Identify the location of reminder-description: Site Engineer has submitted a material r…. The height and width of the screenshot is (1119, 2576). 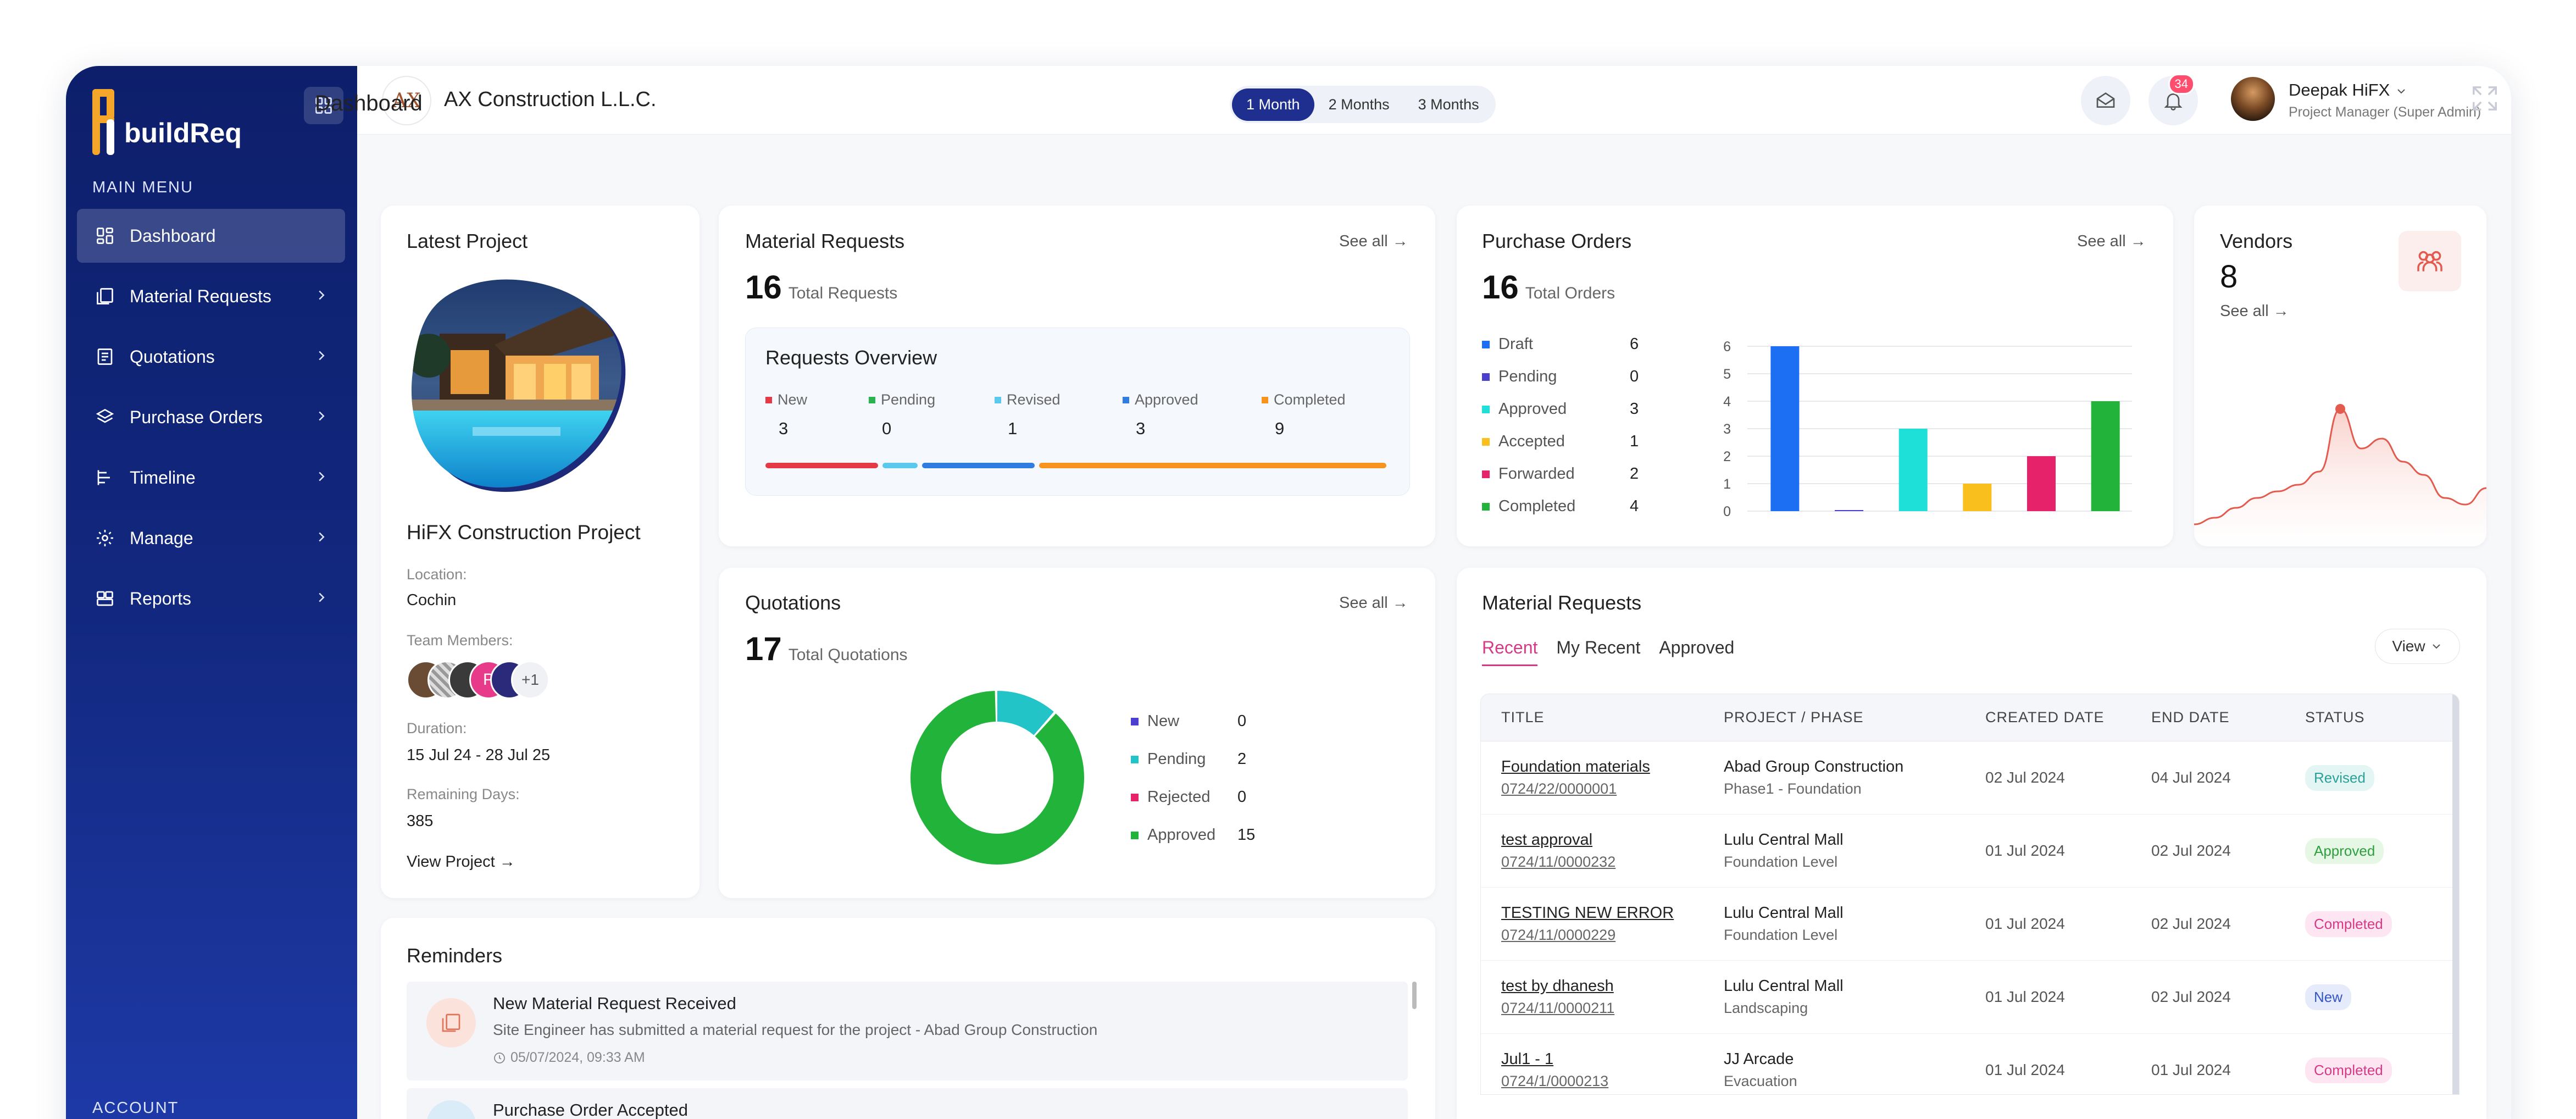
(795, 1029).